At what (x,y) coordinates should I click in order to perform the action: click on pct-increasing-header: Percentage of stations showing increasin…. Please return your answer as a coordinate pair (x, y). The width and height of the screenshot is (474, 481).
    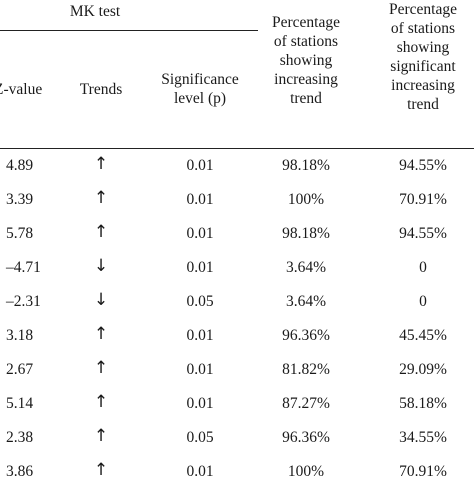
    Looking at the image, I should click on (306, 60).